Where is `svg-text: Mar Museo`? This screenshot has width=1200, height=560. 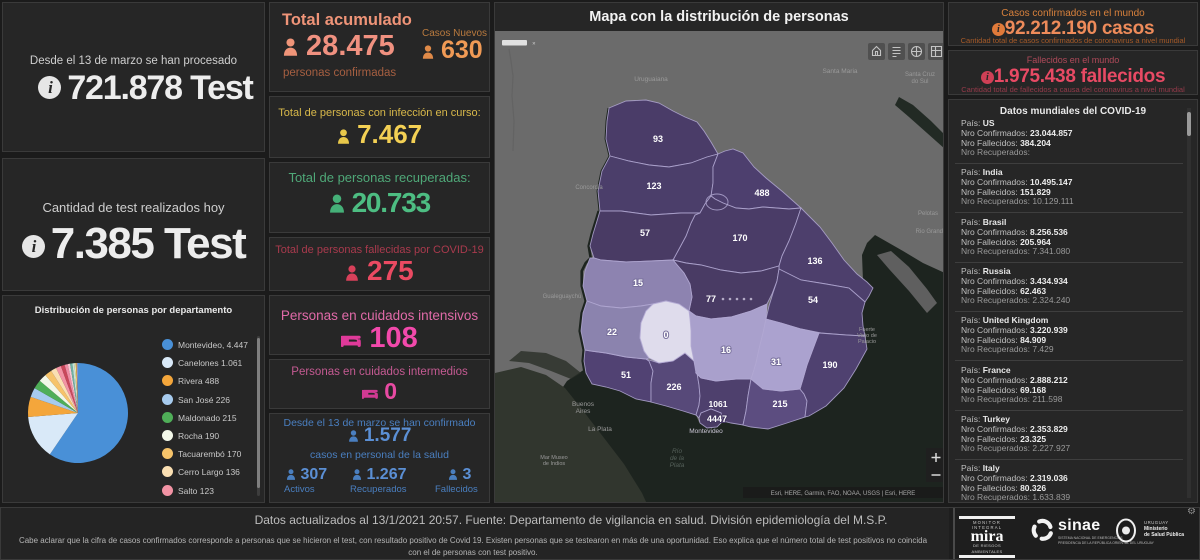
svg-text: Mar Museo is located at coordinates (554, 458).